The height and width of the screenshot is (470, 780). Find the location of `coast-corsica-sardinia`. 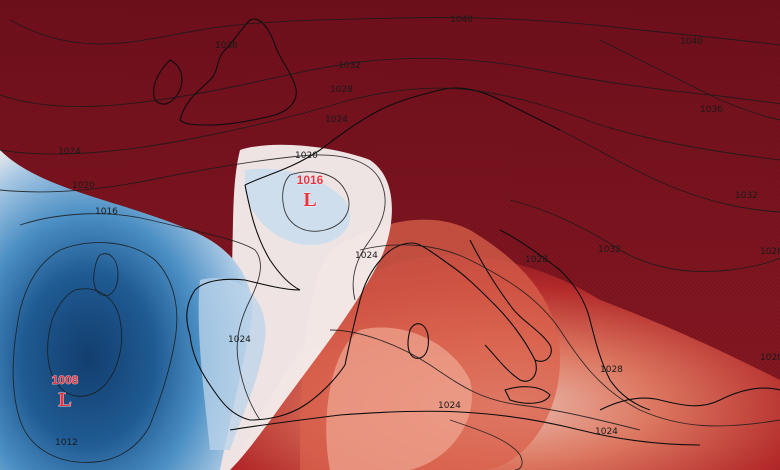

coast-corsica-sardinia is located at coordinates (418, 341).